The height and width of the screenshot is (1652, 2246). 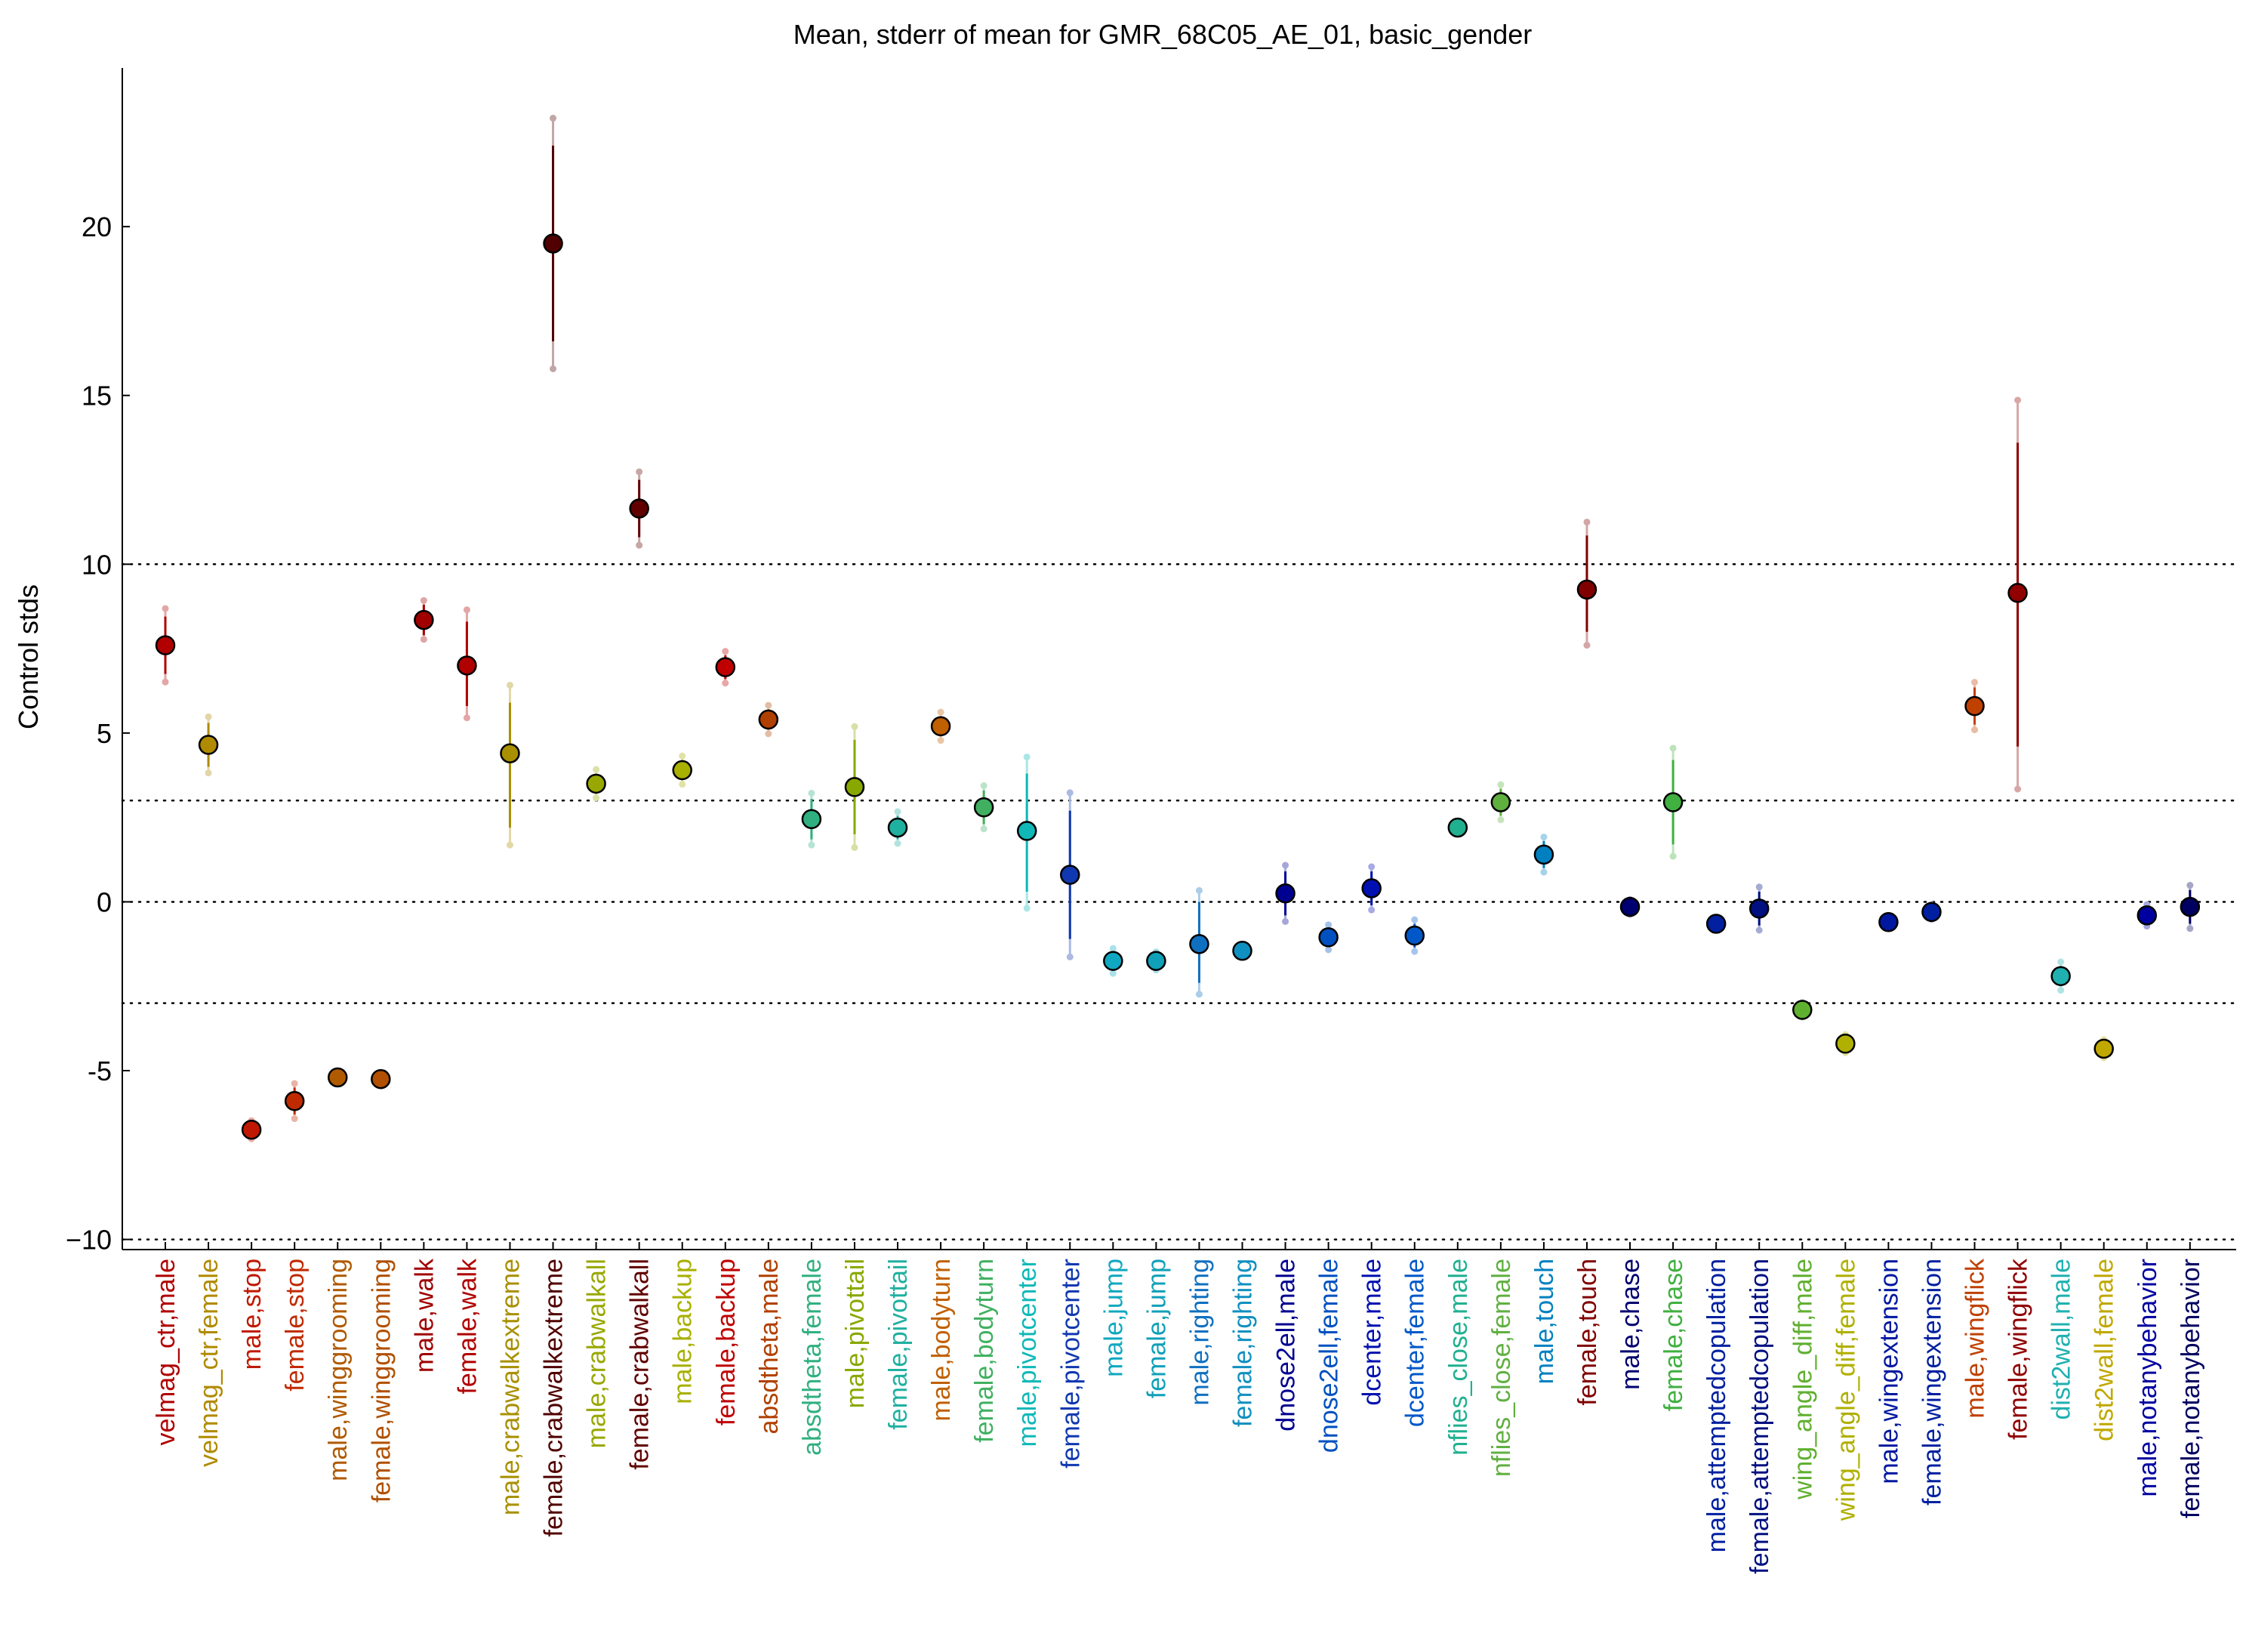 What do you see at coordinates (640, 1365) in the screenshot?
I see `x-tick-label: female,crabwalkall` at bounding box center [640, 1365].